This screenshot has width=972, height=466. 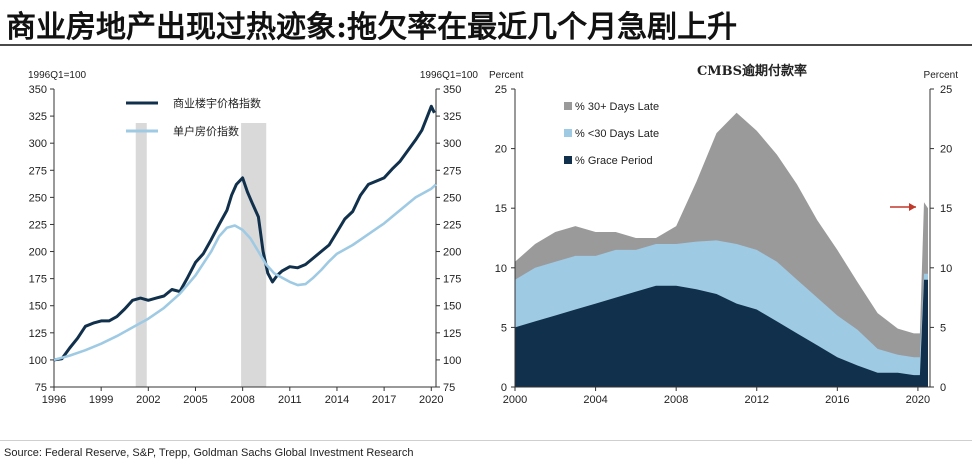 I want to click on y-tick-label-left: 25, so click(x=501, y=90).